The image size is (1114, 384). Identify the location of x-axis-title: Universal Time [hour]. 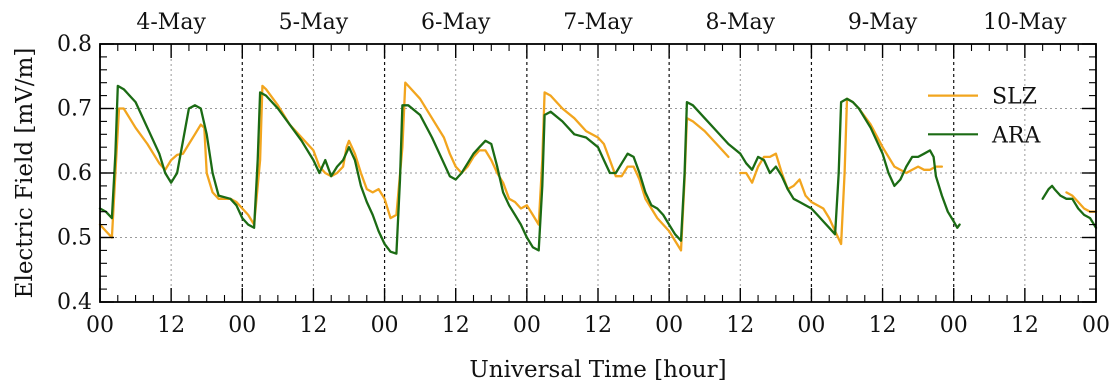
(597, 370).